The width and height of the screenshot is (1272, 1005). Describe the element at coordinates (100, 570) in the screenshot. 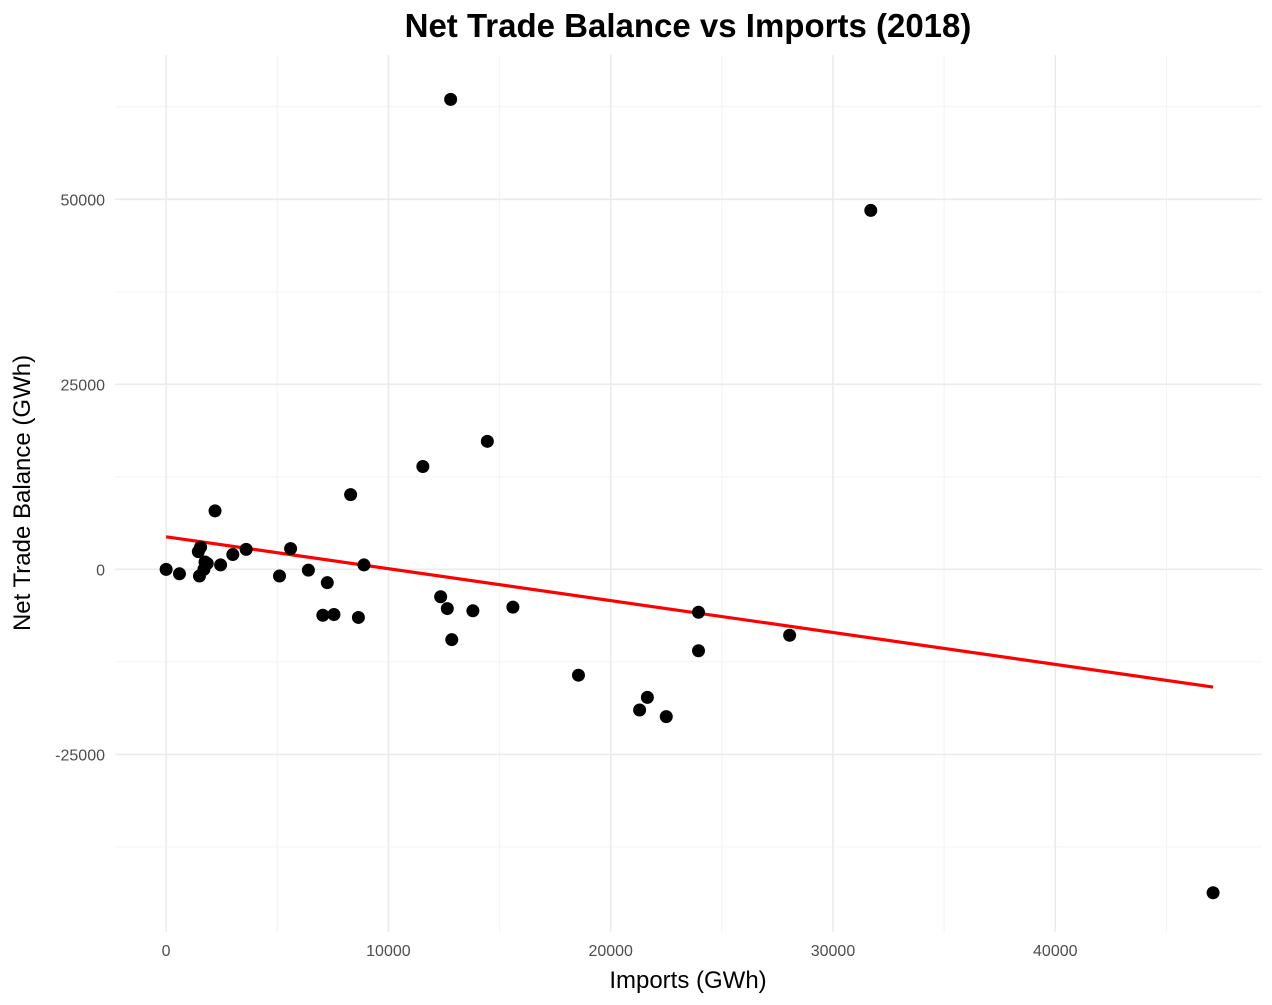

I see `y-tick-label: 0` at that location.